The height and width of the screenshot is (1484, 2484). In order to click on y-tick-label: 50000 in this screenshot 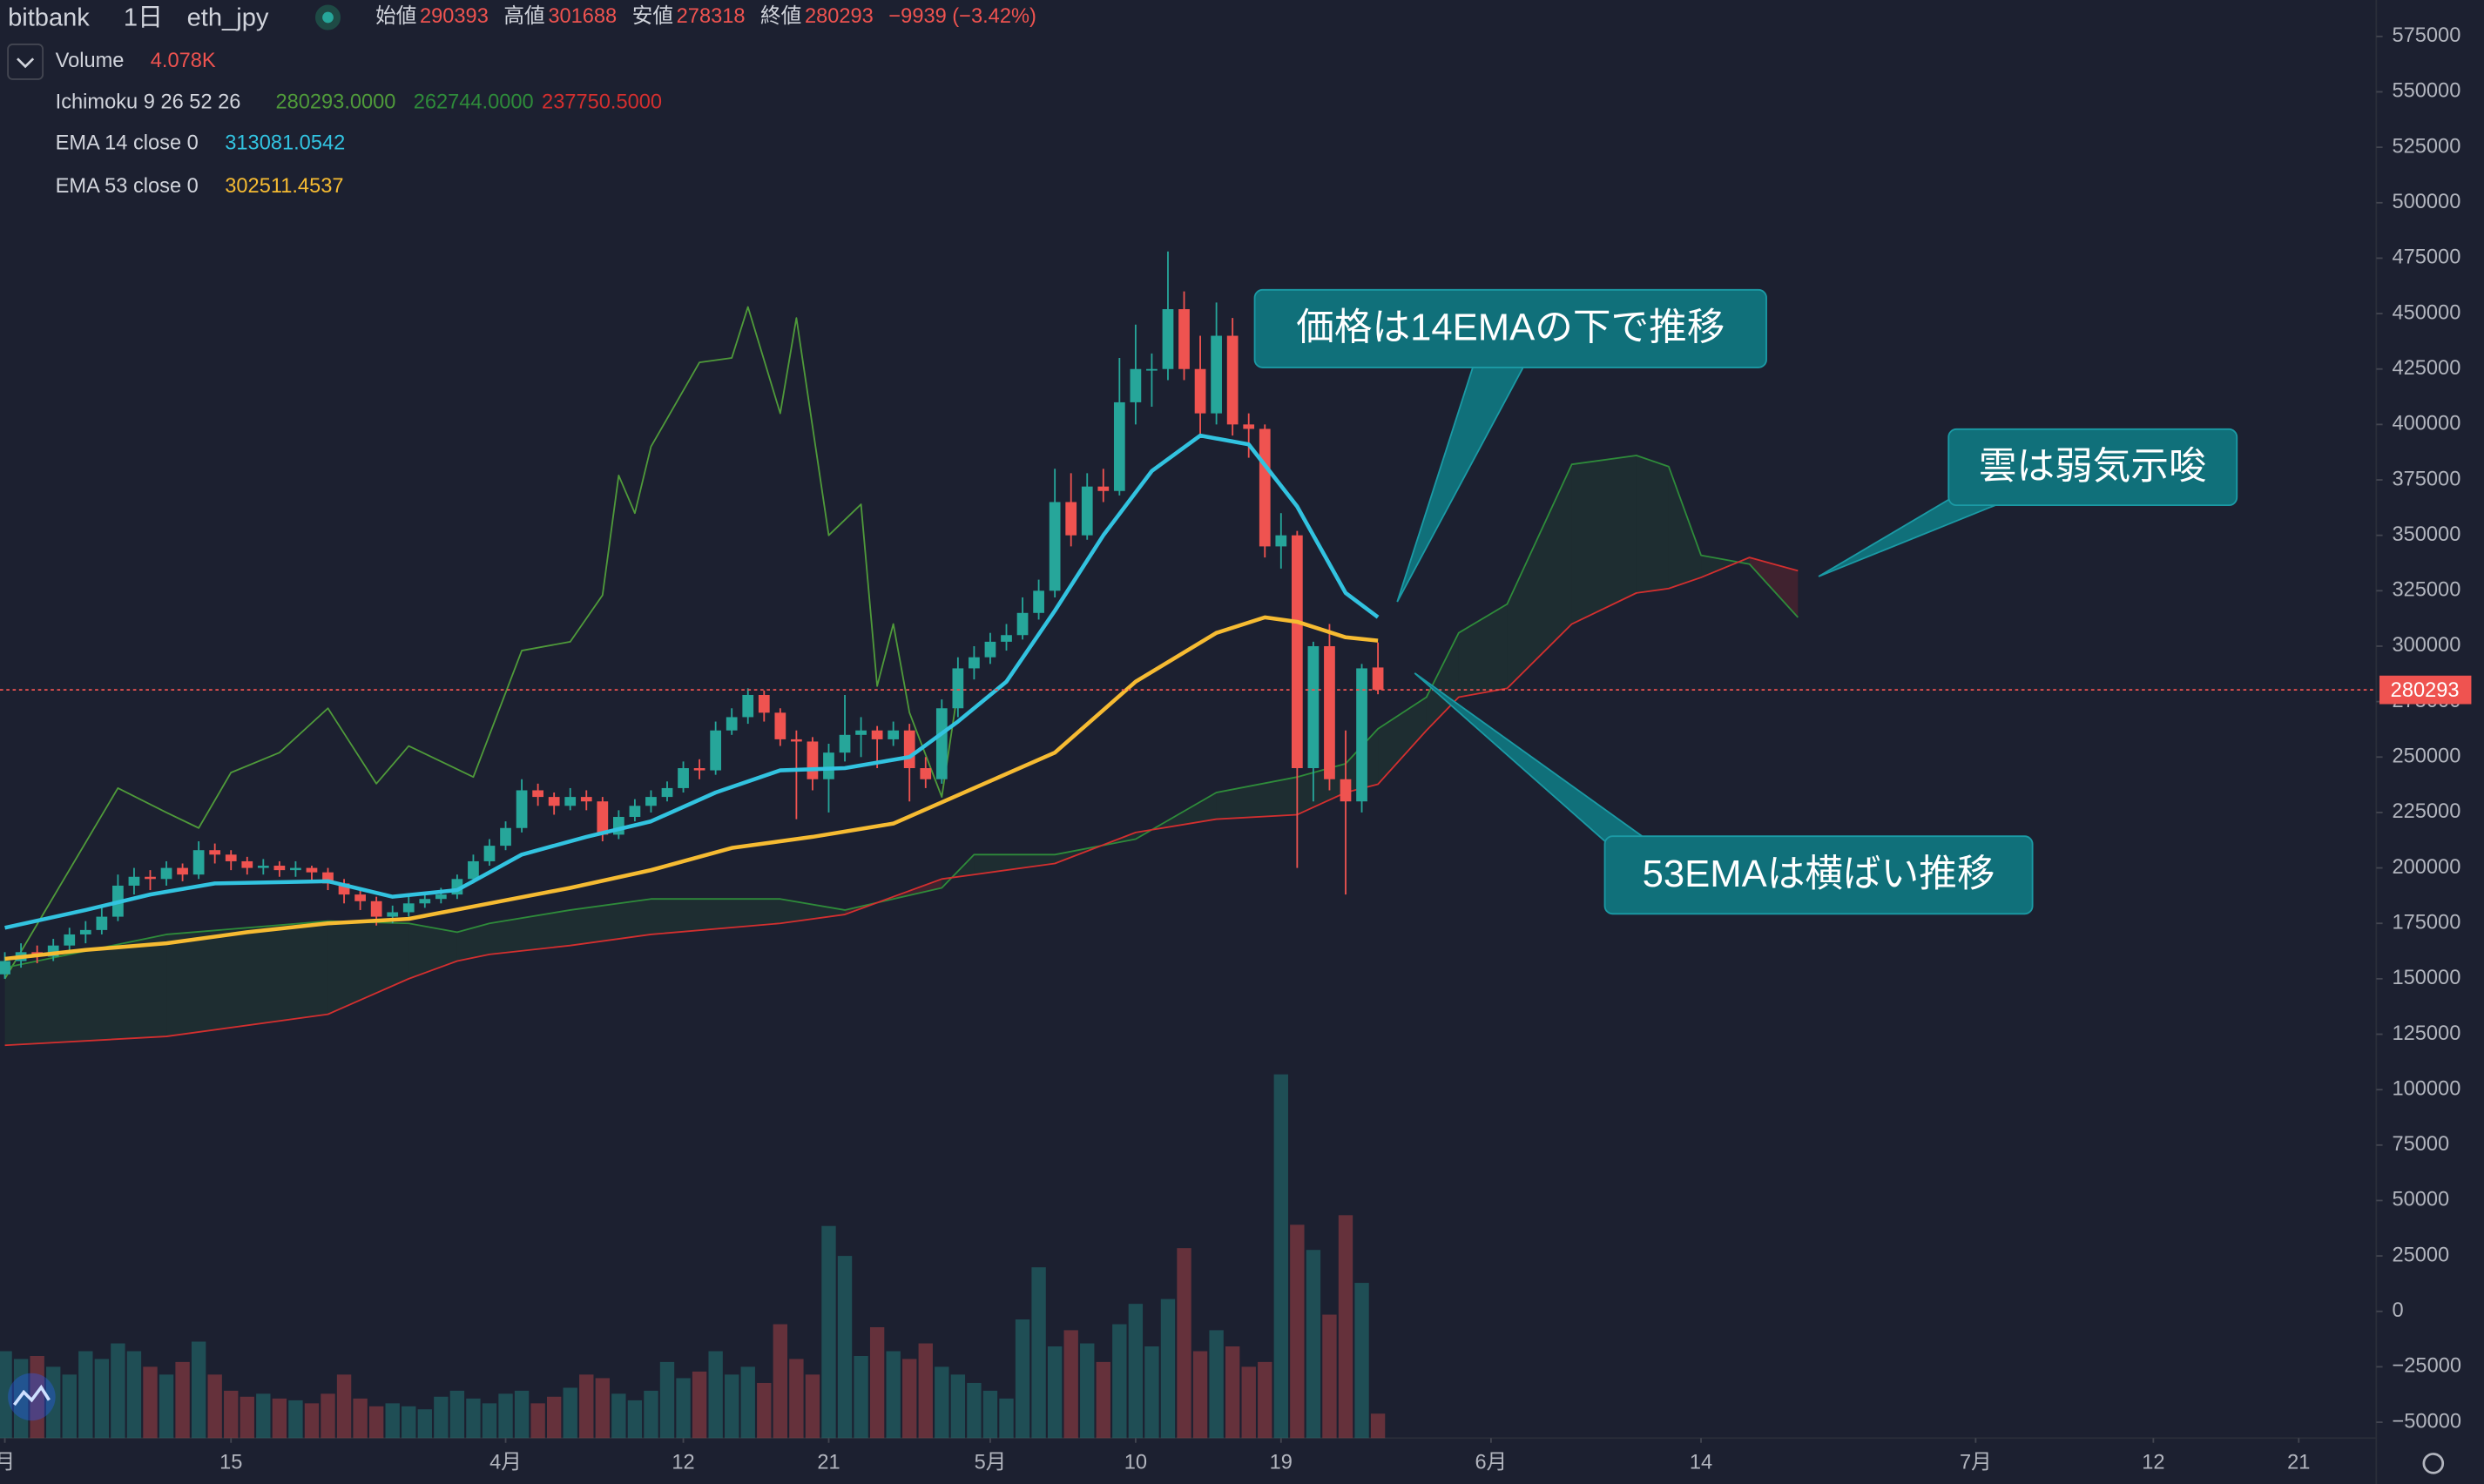, I will do `click(2421, 1200)`.